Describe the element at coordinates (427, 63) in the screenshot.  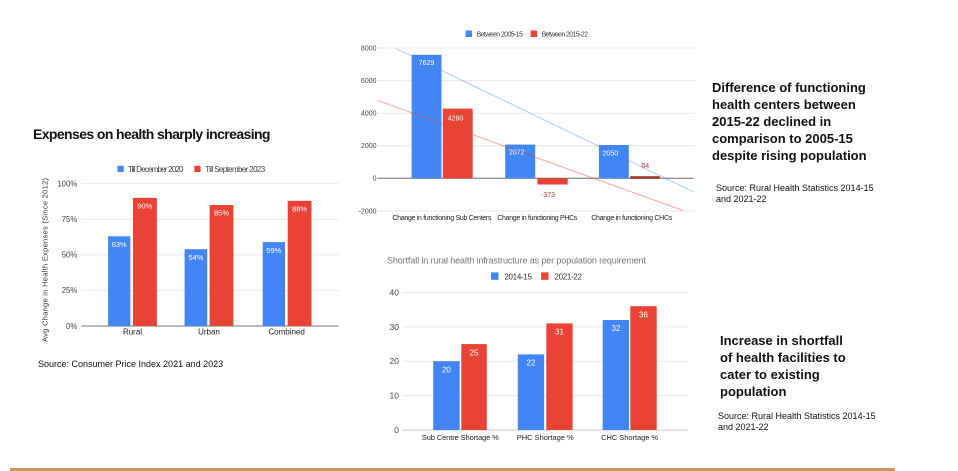
I see `svg-text: 7629` at that location.